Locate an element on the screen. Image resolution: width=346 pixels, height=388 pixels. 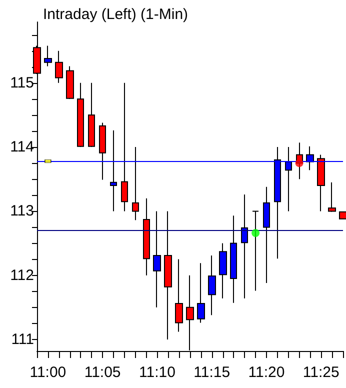
y-tick-label: 114 is located at coordinates (22, 147).